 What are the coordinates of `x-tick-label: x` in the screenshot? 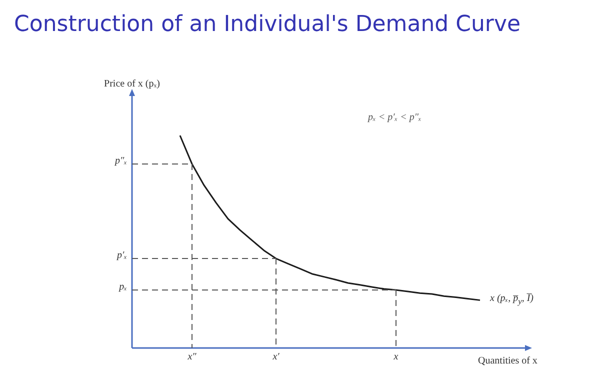 It's located at (395, 357).